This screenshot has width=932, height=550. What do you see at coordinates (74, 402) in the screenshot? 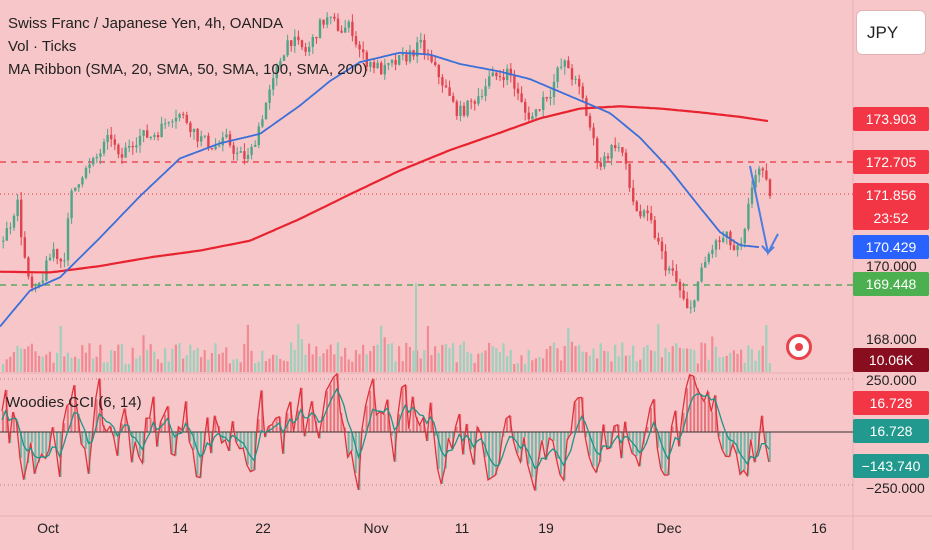
I see `cci-indicator-label: Woodies CCI (6, 14)` at bounding box center [74, 402].